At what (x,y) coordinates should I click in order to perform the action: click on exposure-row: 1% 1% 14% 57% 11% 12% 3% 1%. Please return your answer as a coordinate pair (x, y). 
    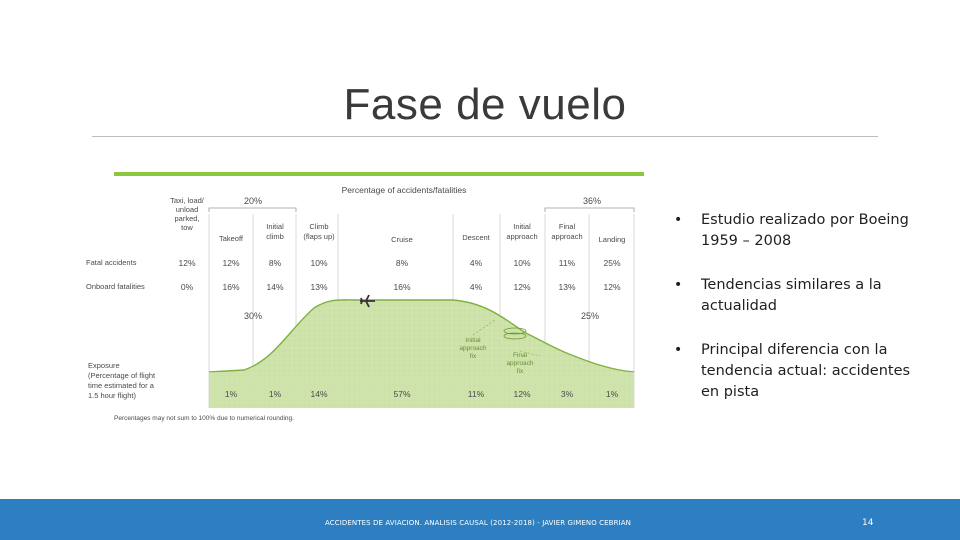
    Looking at the image, I should click on (422, 394).